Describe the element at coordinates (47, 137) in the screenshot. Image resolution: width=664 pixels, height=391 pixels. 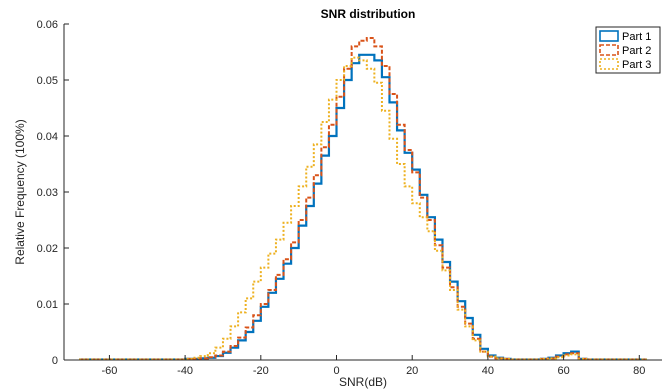
I see `y-tick-label: 0.04` at that location.